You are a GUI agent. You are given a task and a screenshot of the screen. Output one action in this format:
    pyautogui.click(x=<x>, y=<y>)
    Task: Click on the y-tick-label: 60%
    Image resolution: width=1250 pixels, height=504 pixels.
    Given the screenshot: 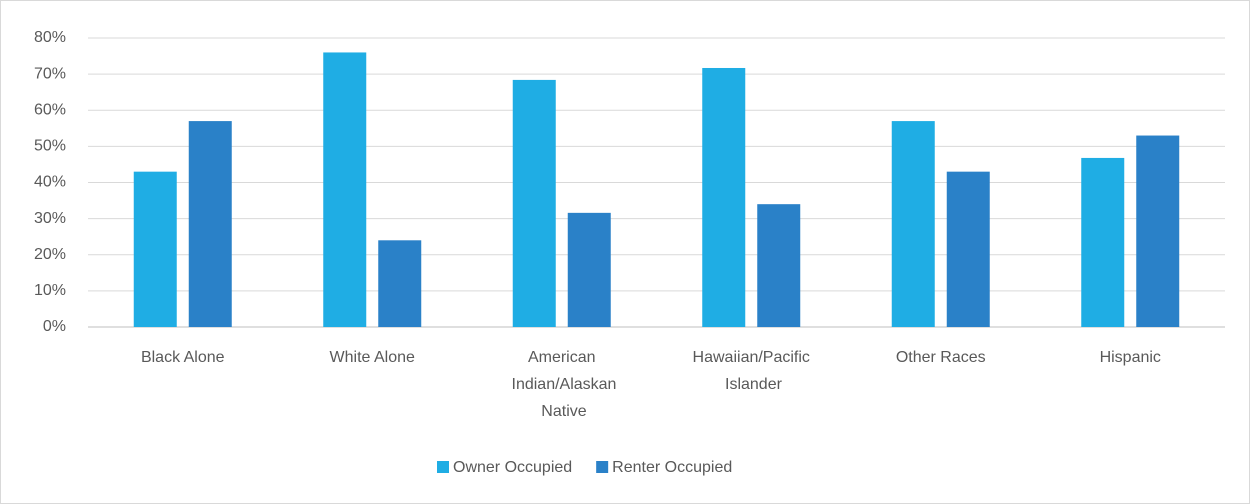 What is the action you would take?
    pyautogui.click(x=50, y=109)
    